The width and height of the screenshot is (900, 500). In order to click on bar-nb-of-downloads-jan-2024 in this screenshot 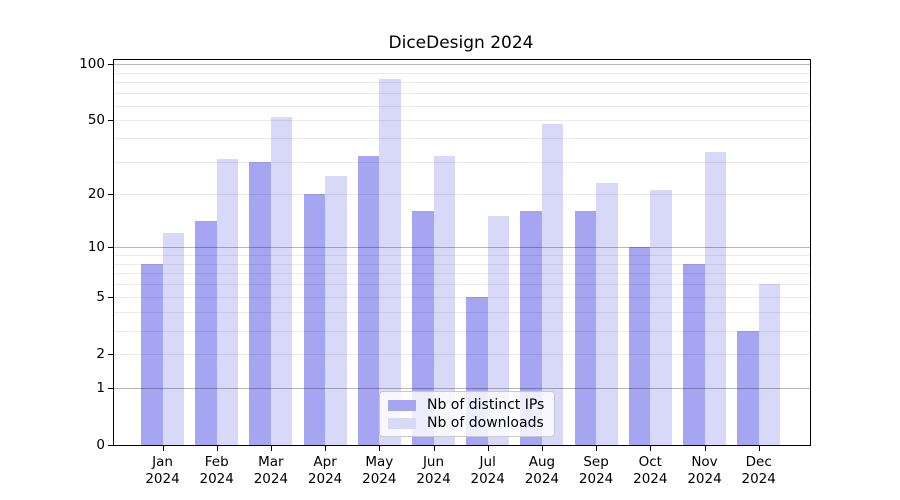, I will do `click(173, 339)`.